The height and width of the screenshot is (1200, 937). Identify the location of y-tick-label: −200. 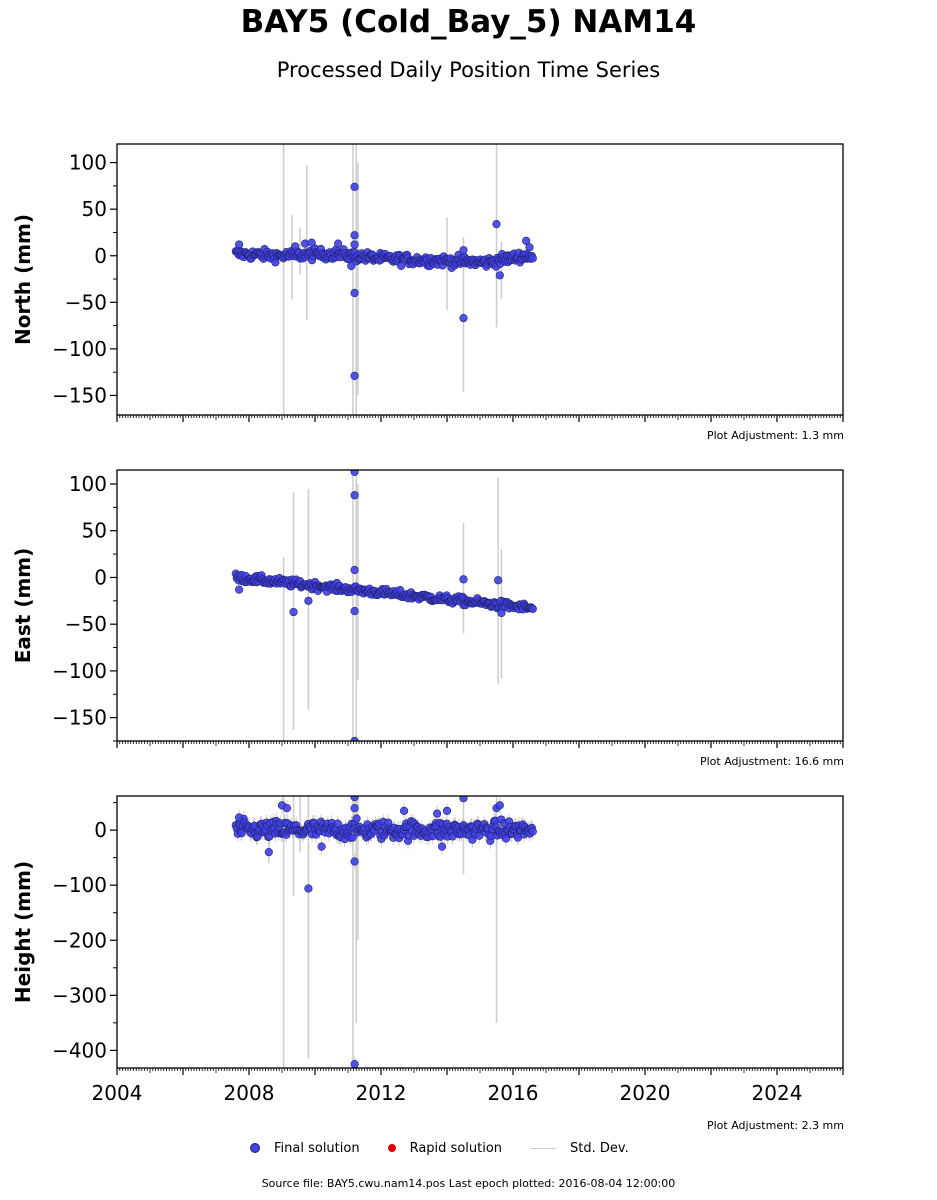
(79, 940).